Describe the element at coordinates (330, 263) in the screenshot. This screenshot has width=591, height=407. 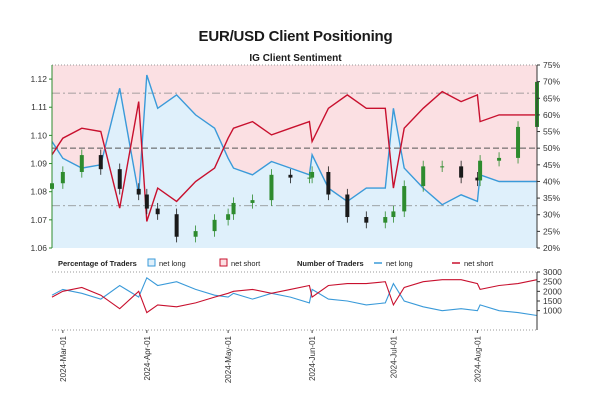
I see `legend-num-title: Number of Traders` at that location.